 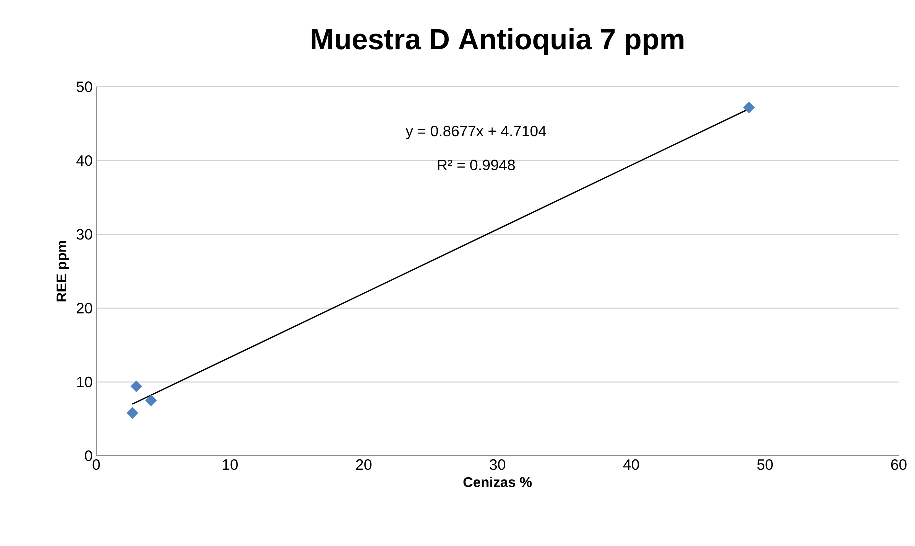 What do you see at coordinates (765, 465) in the screenshot?
I see `x-tick-label: 50` at bounding box center [765, 465].